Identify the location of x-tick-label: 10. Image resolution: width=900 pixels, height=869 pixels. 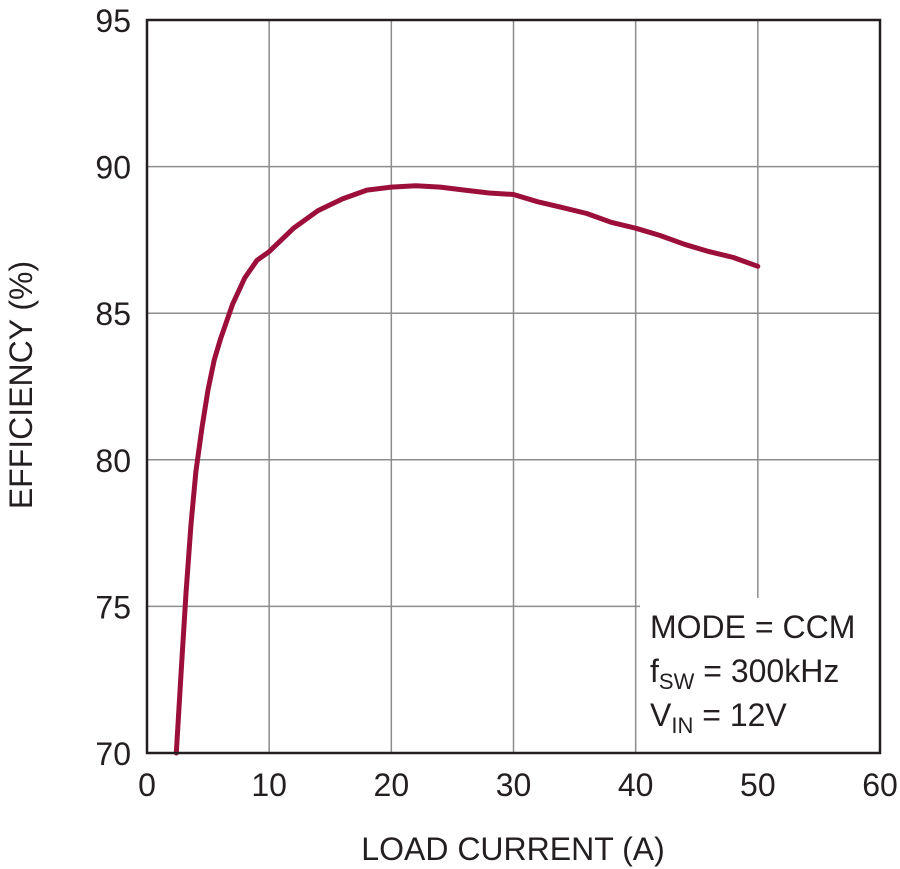
(269, 785).